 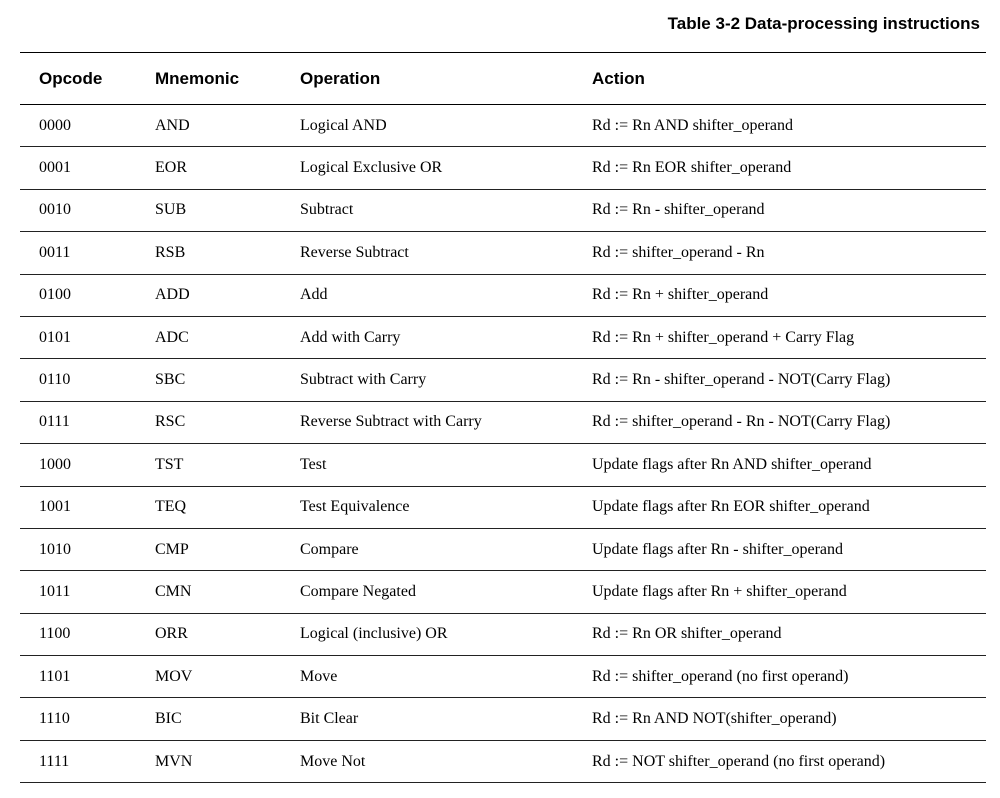 What do you see at coordinates (173, 591) in the screenshot?
I see `mnemonic-cell: CMN` at bounding box center [173, 591].